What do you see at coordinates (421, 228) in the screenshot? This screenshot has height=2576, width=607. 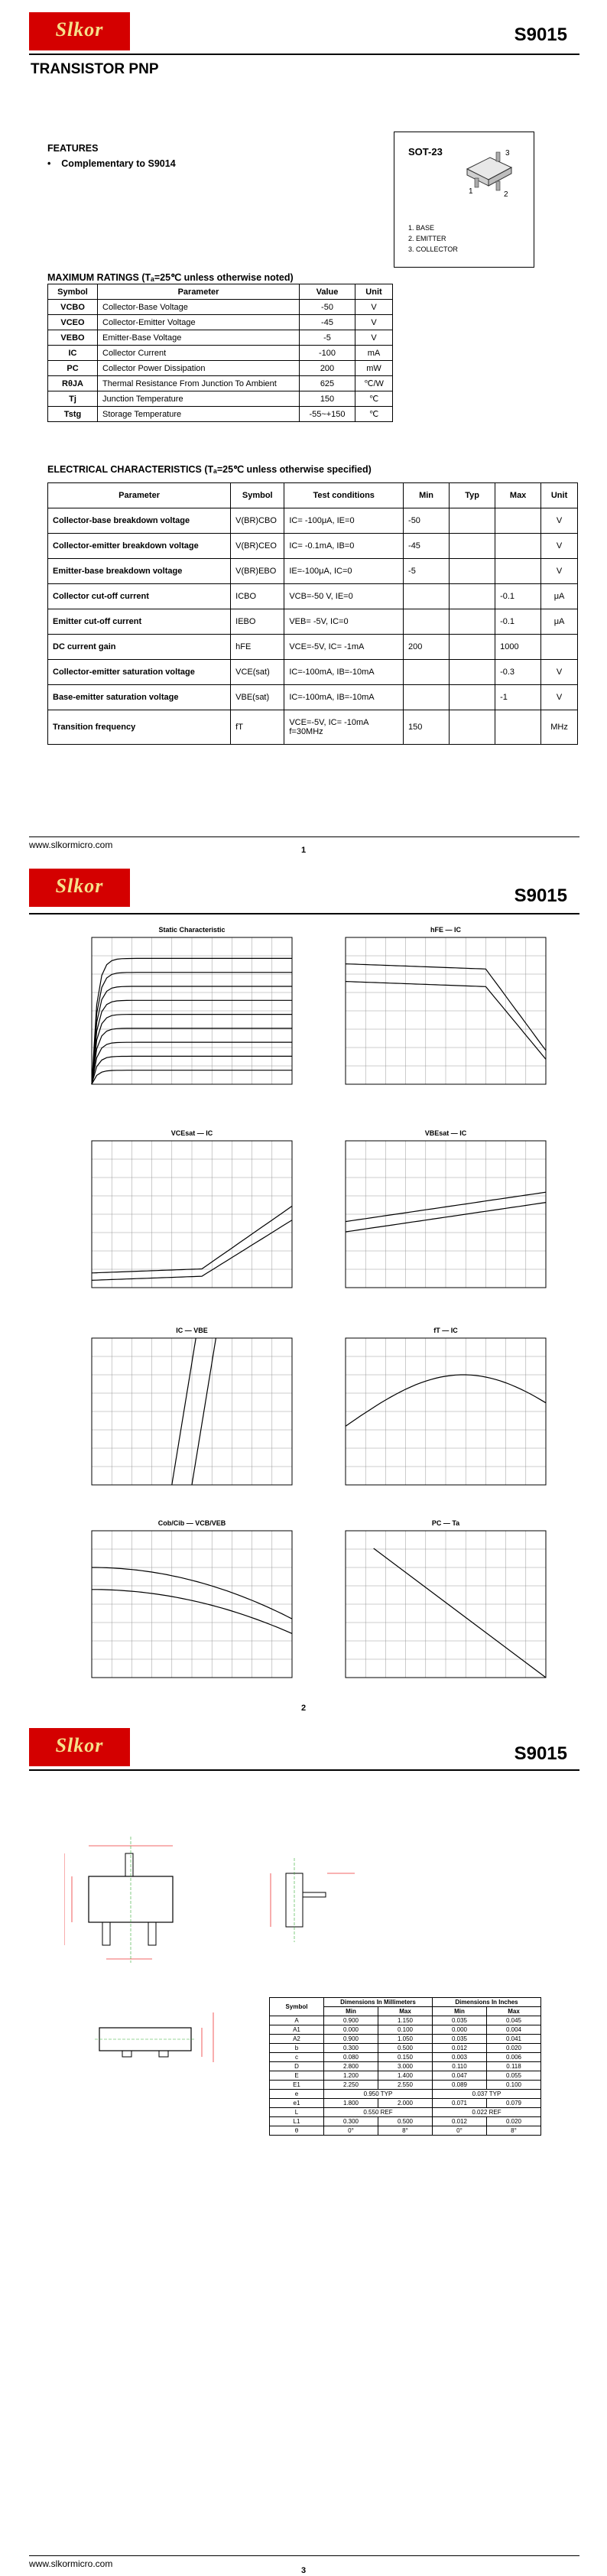 I see `pin-label: 1. BASE` at bounding box center [421, 228].